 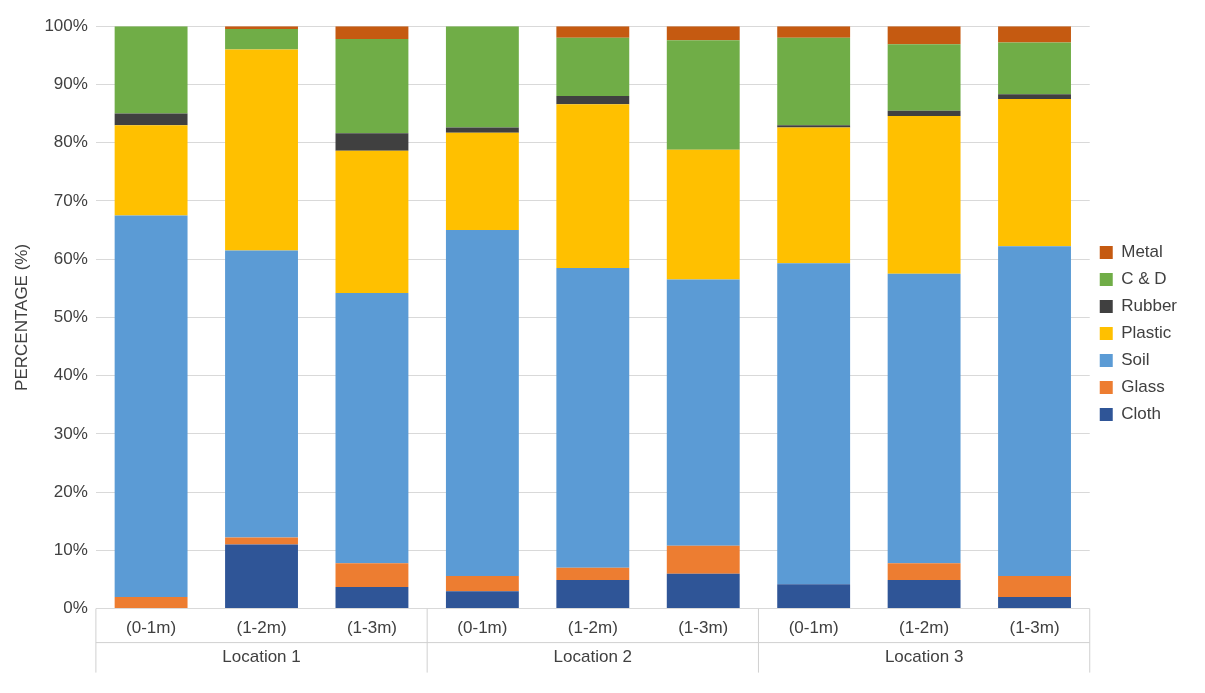 What do you see at coordinates (1149, 306) in the screenshot?
I see `legend-label: Rubber` at bounding box center [1149, 306].